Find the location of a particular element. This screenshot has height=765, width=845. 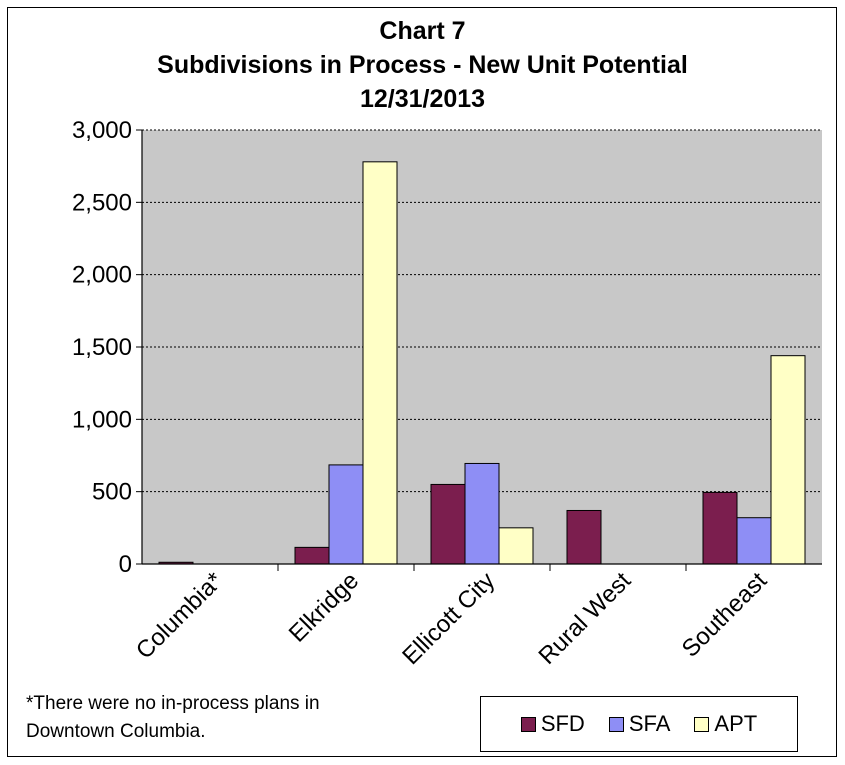

legend-label-sfd: SFD is located at coordinates (562, 723).